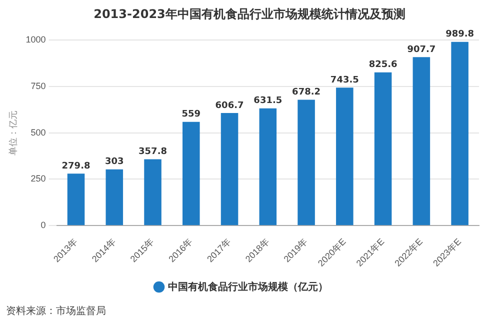  What do you see at coordinates (13, 133) in the screenshot?
I see `y-axis-title: 单位：亿元` at bounding box center [13, 133].